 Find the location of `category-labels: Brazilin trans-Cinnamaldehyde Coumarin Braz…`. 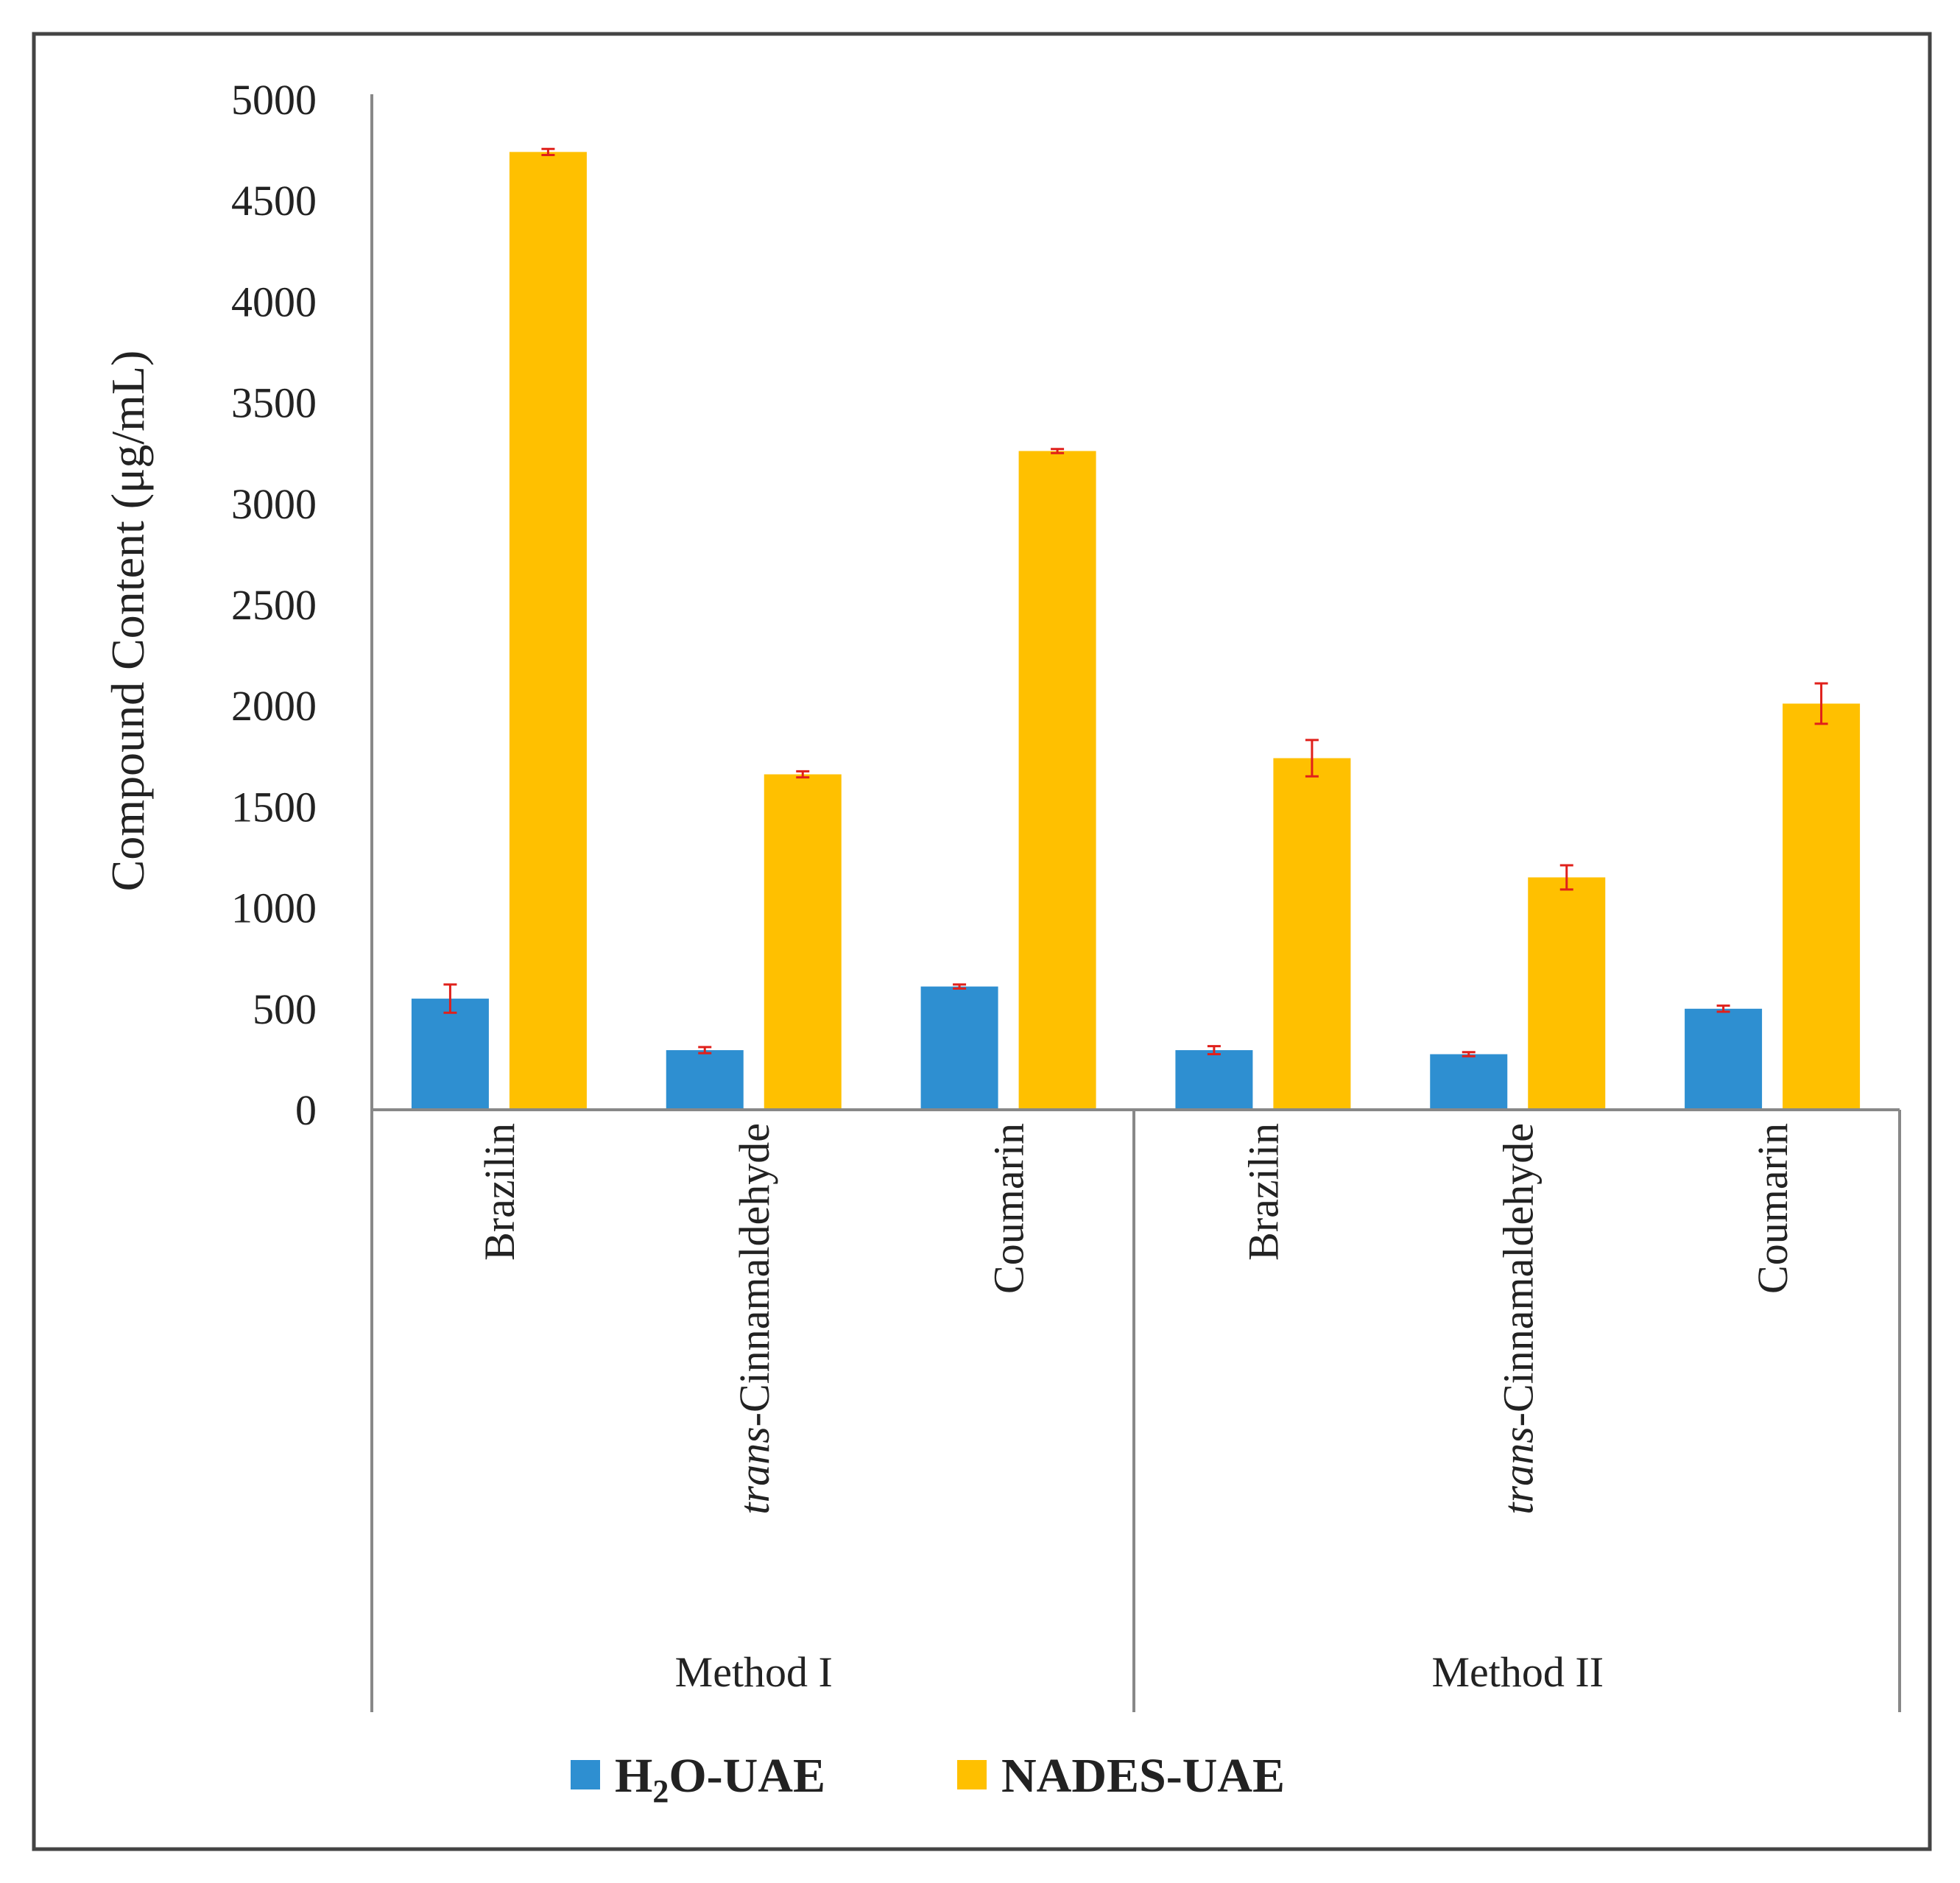

category-labels: Brazilin trans-Cinnamaldehyde Coumarin Braz… is located at coordinates (1136, 1319).